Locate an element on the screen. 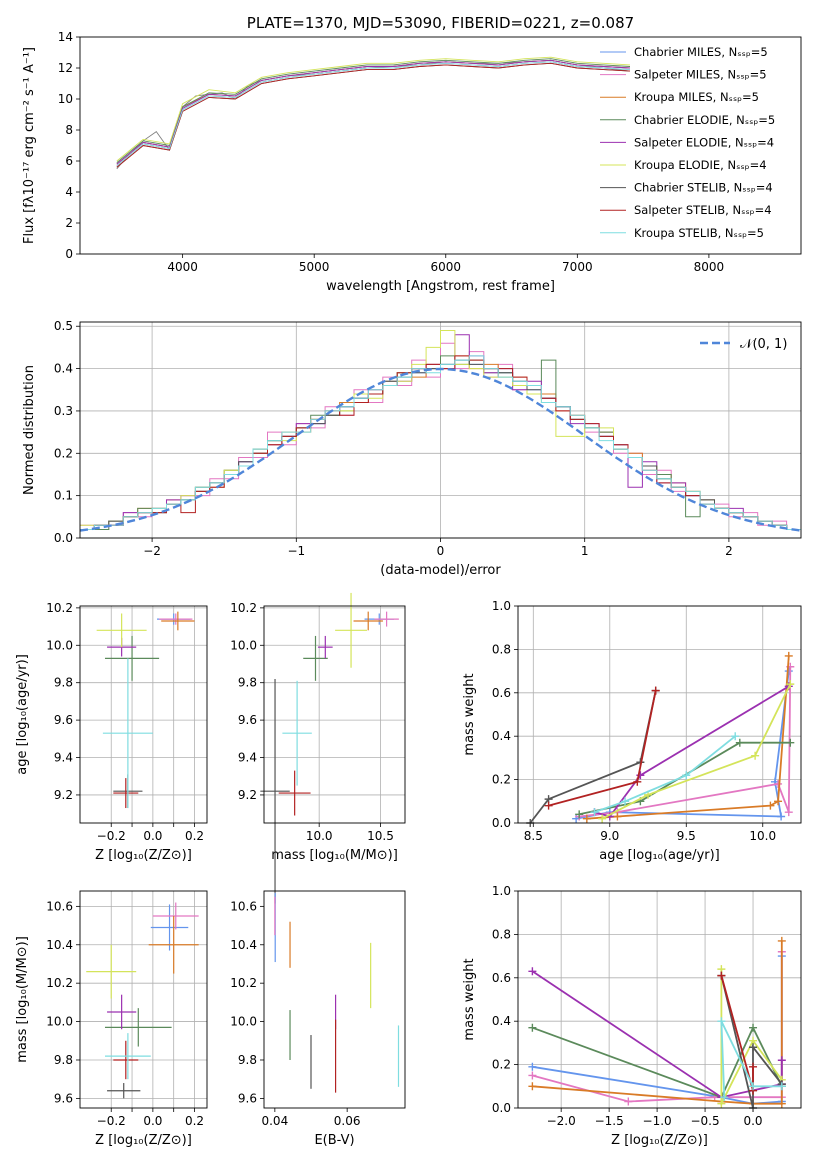 The width and height of the screenshot is (819, 1170). y-tick-label: 0.3 is located at coordinates (63, 411).